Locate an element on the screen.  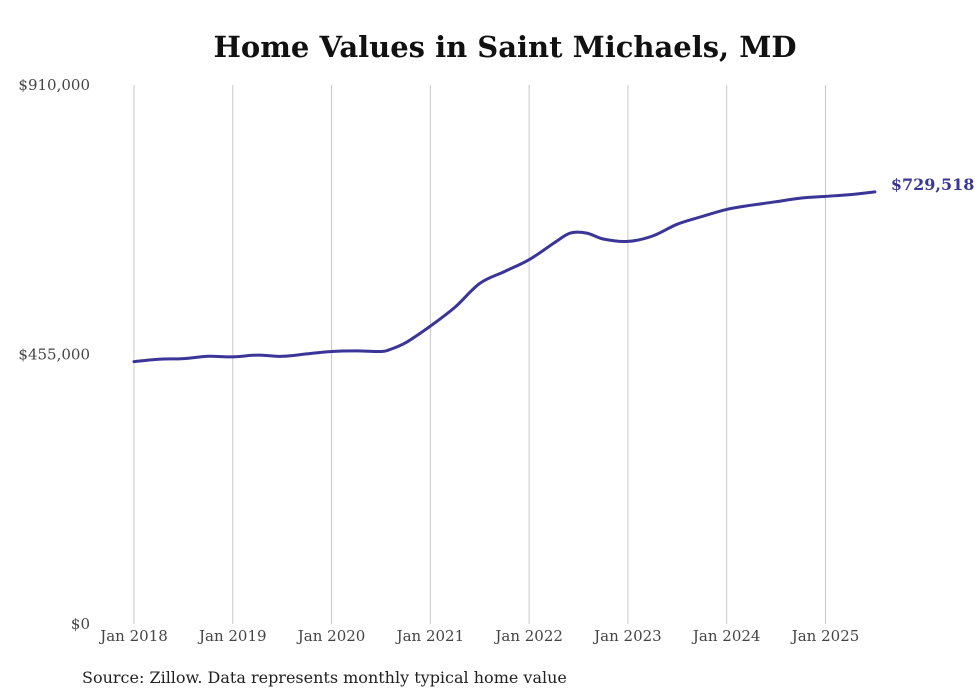
y-tick-label: $455,000 is located at coordinates (54, 355).